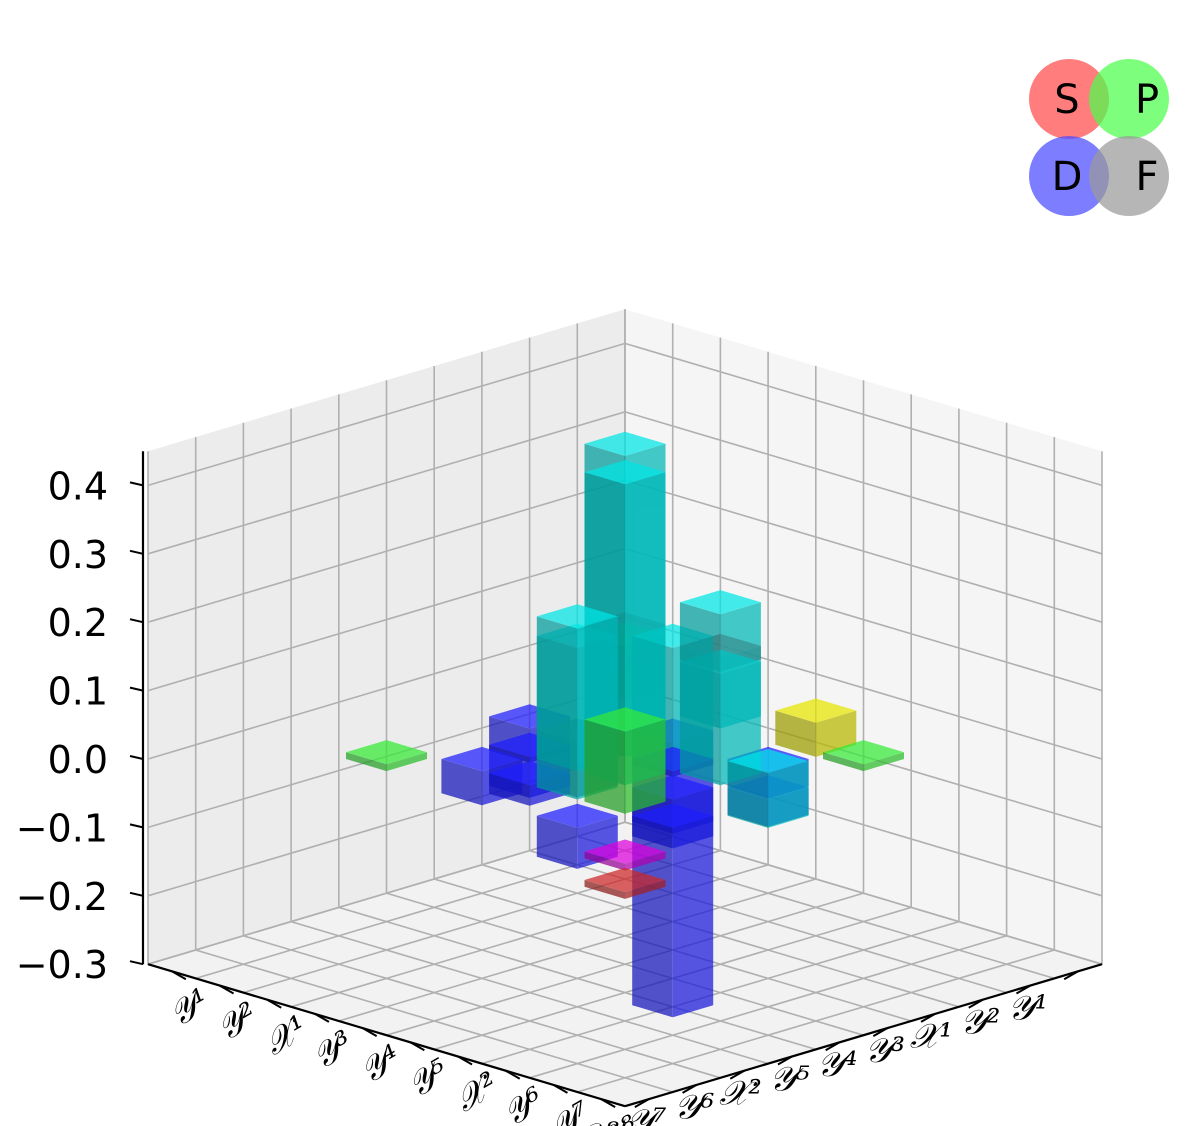 The width and height of the screenshot is (1195, 1126). What do you see at coordinates (740, 1094) in the screenshot?
I see `x-category-label: 𝒳²` at bounding box center [740, 1094].